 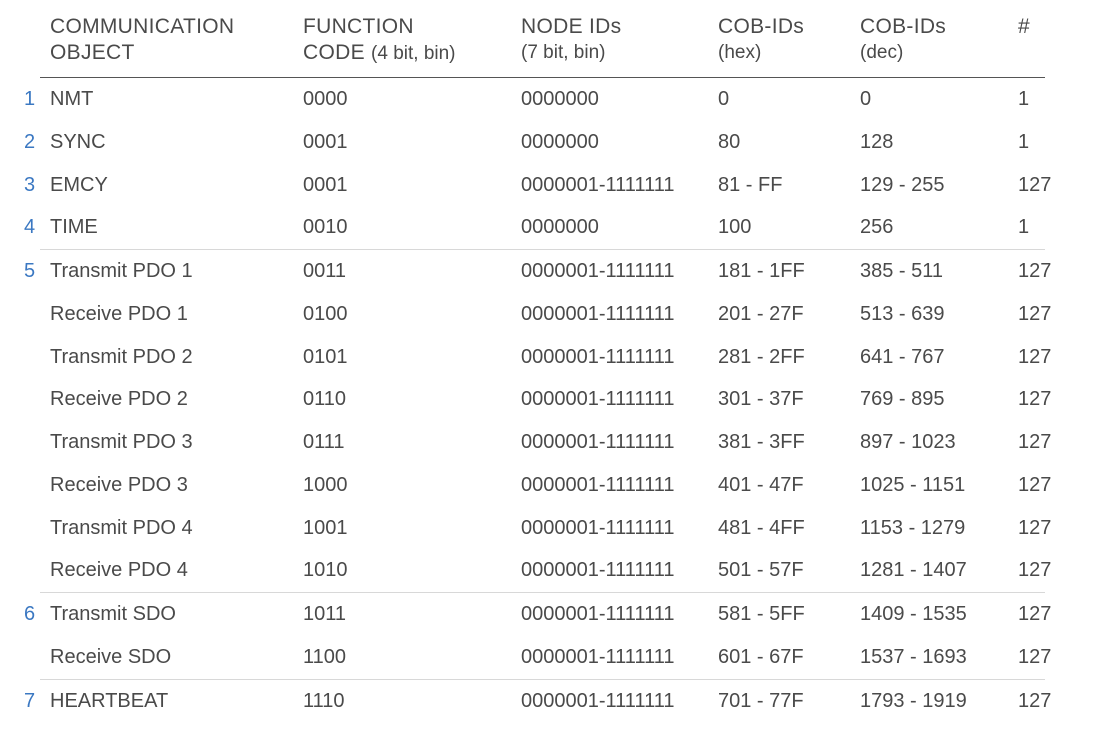 I want to click on object-name: Transmit PDO 3, so click(x=121, y=442).